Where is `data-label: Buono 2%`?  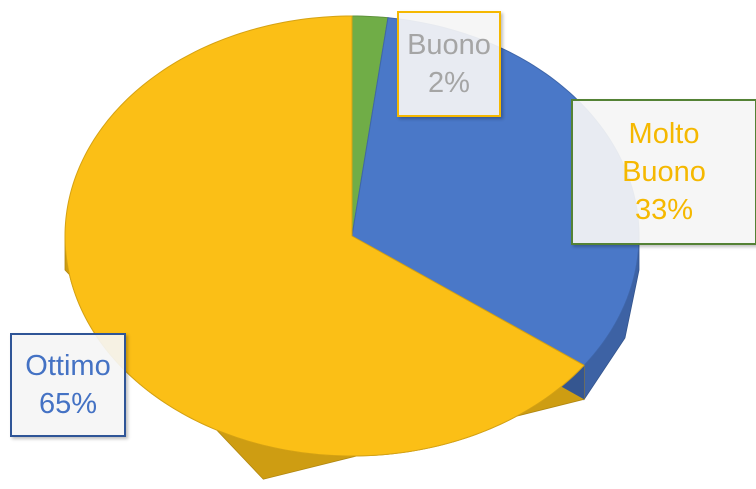 data-label: Buono 2% is located at coordinates (449, 64).